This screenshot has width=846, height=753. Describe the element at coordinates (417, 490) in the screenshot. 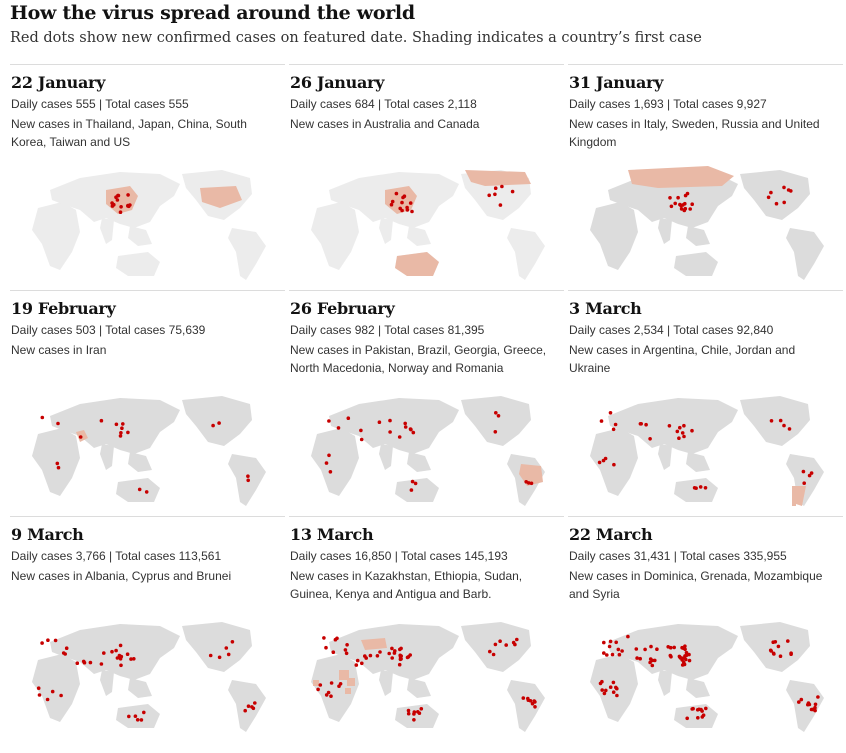

I see `australia-landmass` at that location.